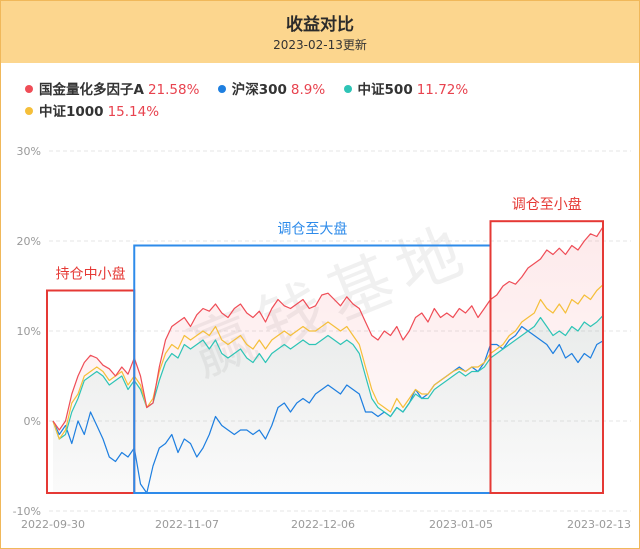  I want to click on legend-row-1: 国金量化多因子A 21.58% 沪深300 8.9% 中证500 11.72%, so click(325, 90).